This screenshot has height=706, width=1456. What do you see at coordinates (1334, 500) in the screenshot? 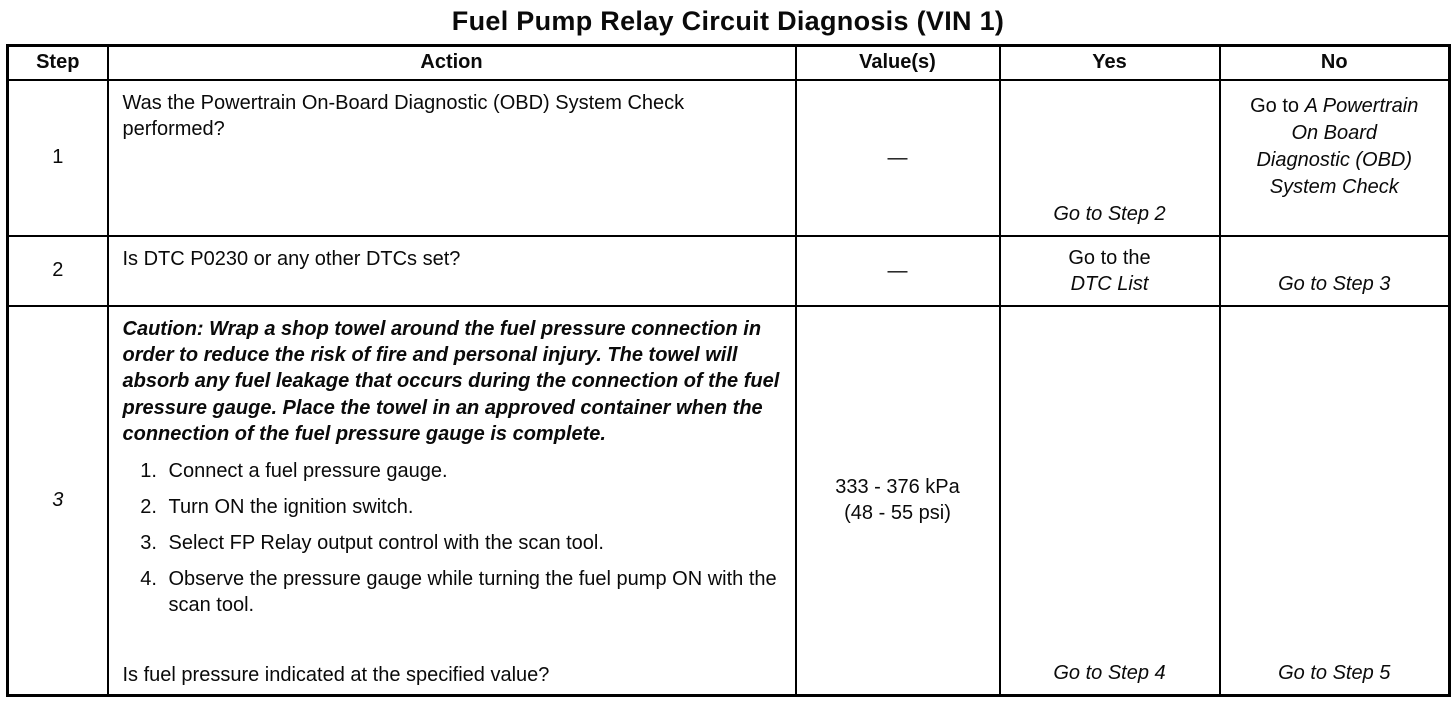
I see `no-cell: Go to Step 5` at bounding box center [1334, 500].